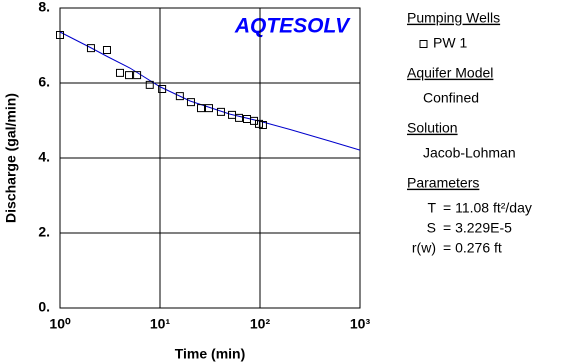 The height and width of the screenshot is (364, 563). Describe the element at coordinates (431, 208) in the screenshot. I see `parameter-name: T` at that location.